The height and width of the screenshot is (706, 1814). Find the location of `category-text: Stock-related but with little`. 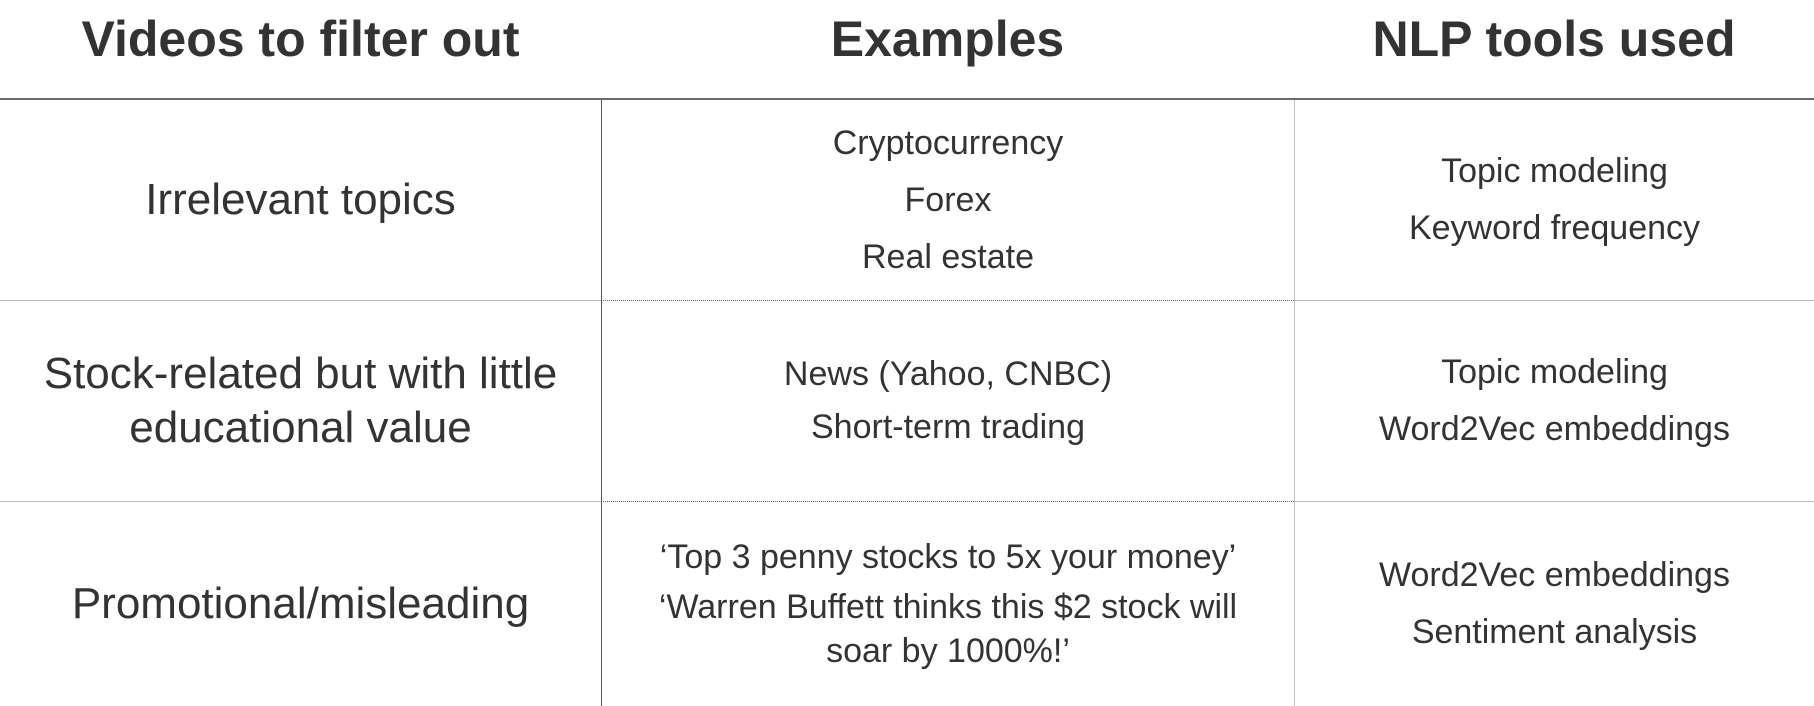

category-text: Stock-related but with little is located at coordinates (300, 373).